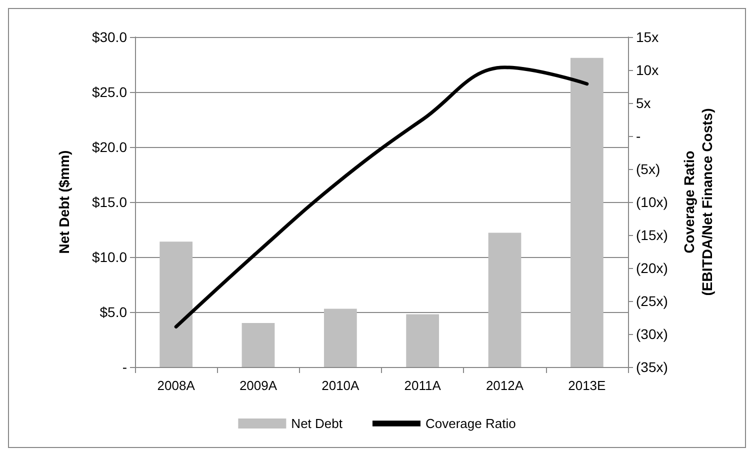 Image resolution: width=754 pixels, height=456 pixels. Describe the element at coordinates (652, 334) in the screenshot. I see `y2-tick-label: (30x)` at that location.